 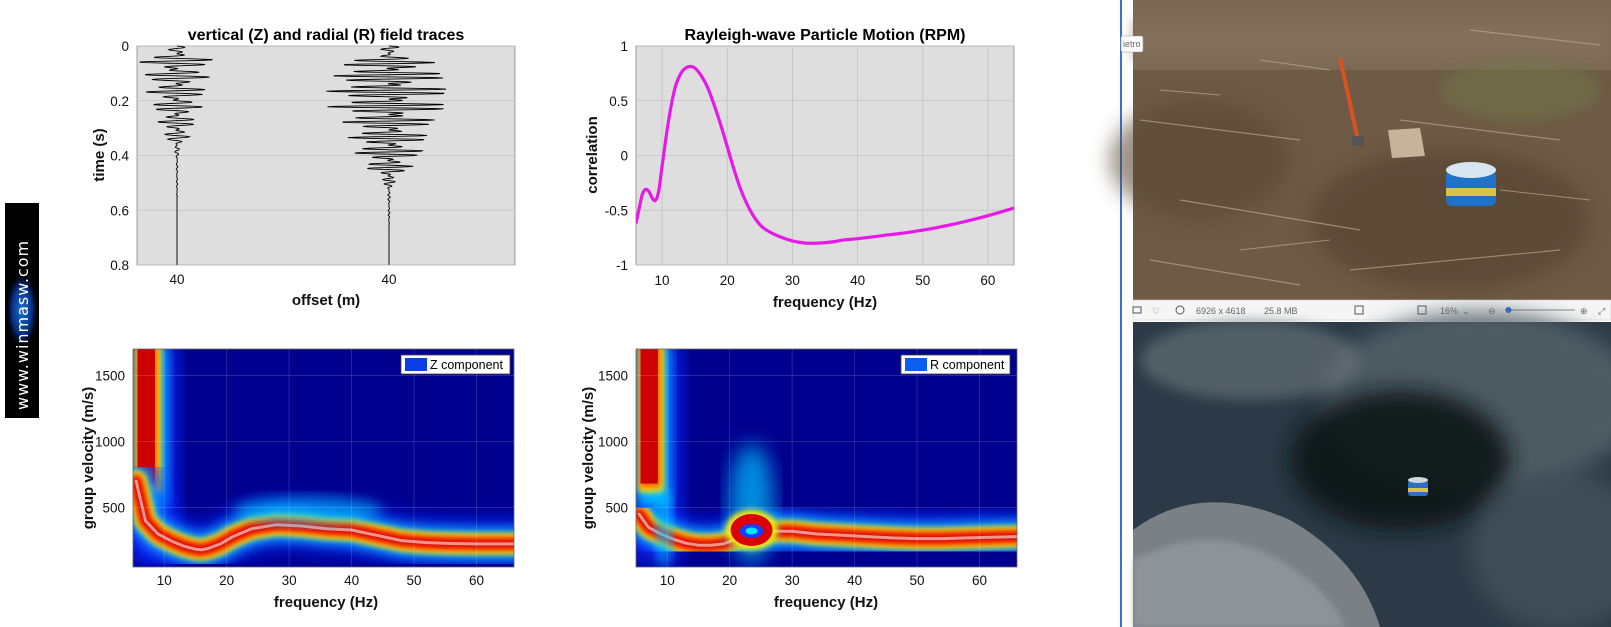 I want to click on expand-icon: ⤢, so click(x=1601, y=311).